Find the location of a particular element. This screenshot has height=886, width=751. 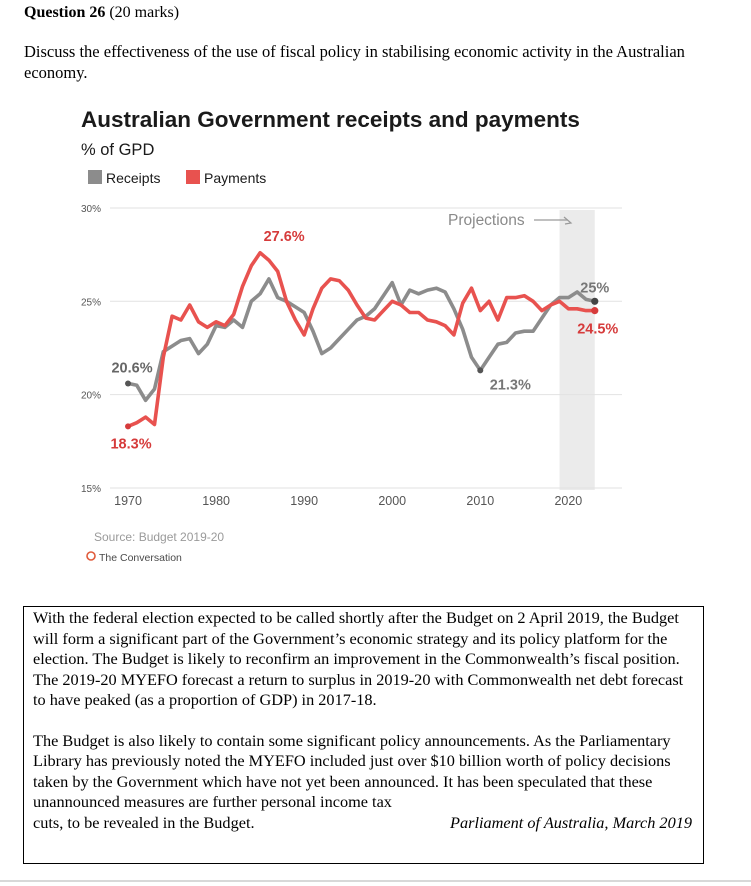

x-tick-label: 2010 is located at coordinates (480, 501).